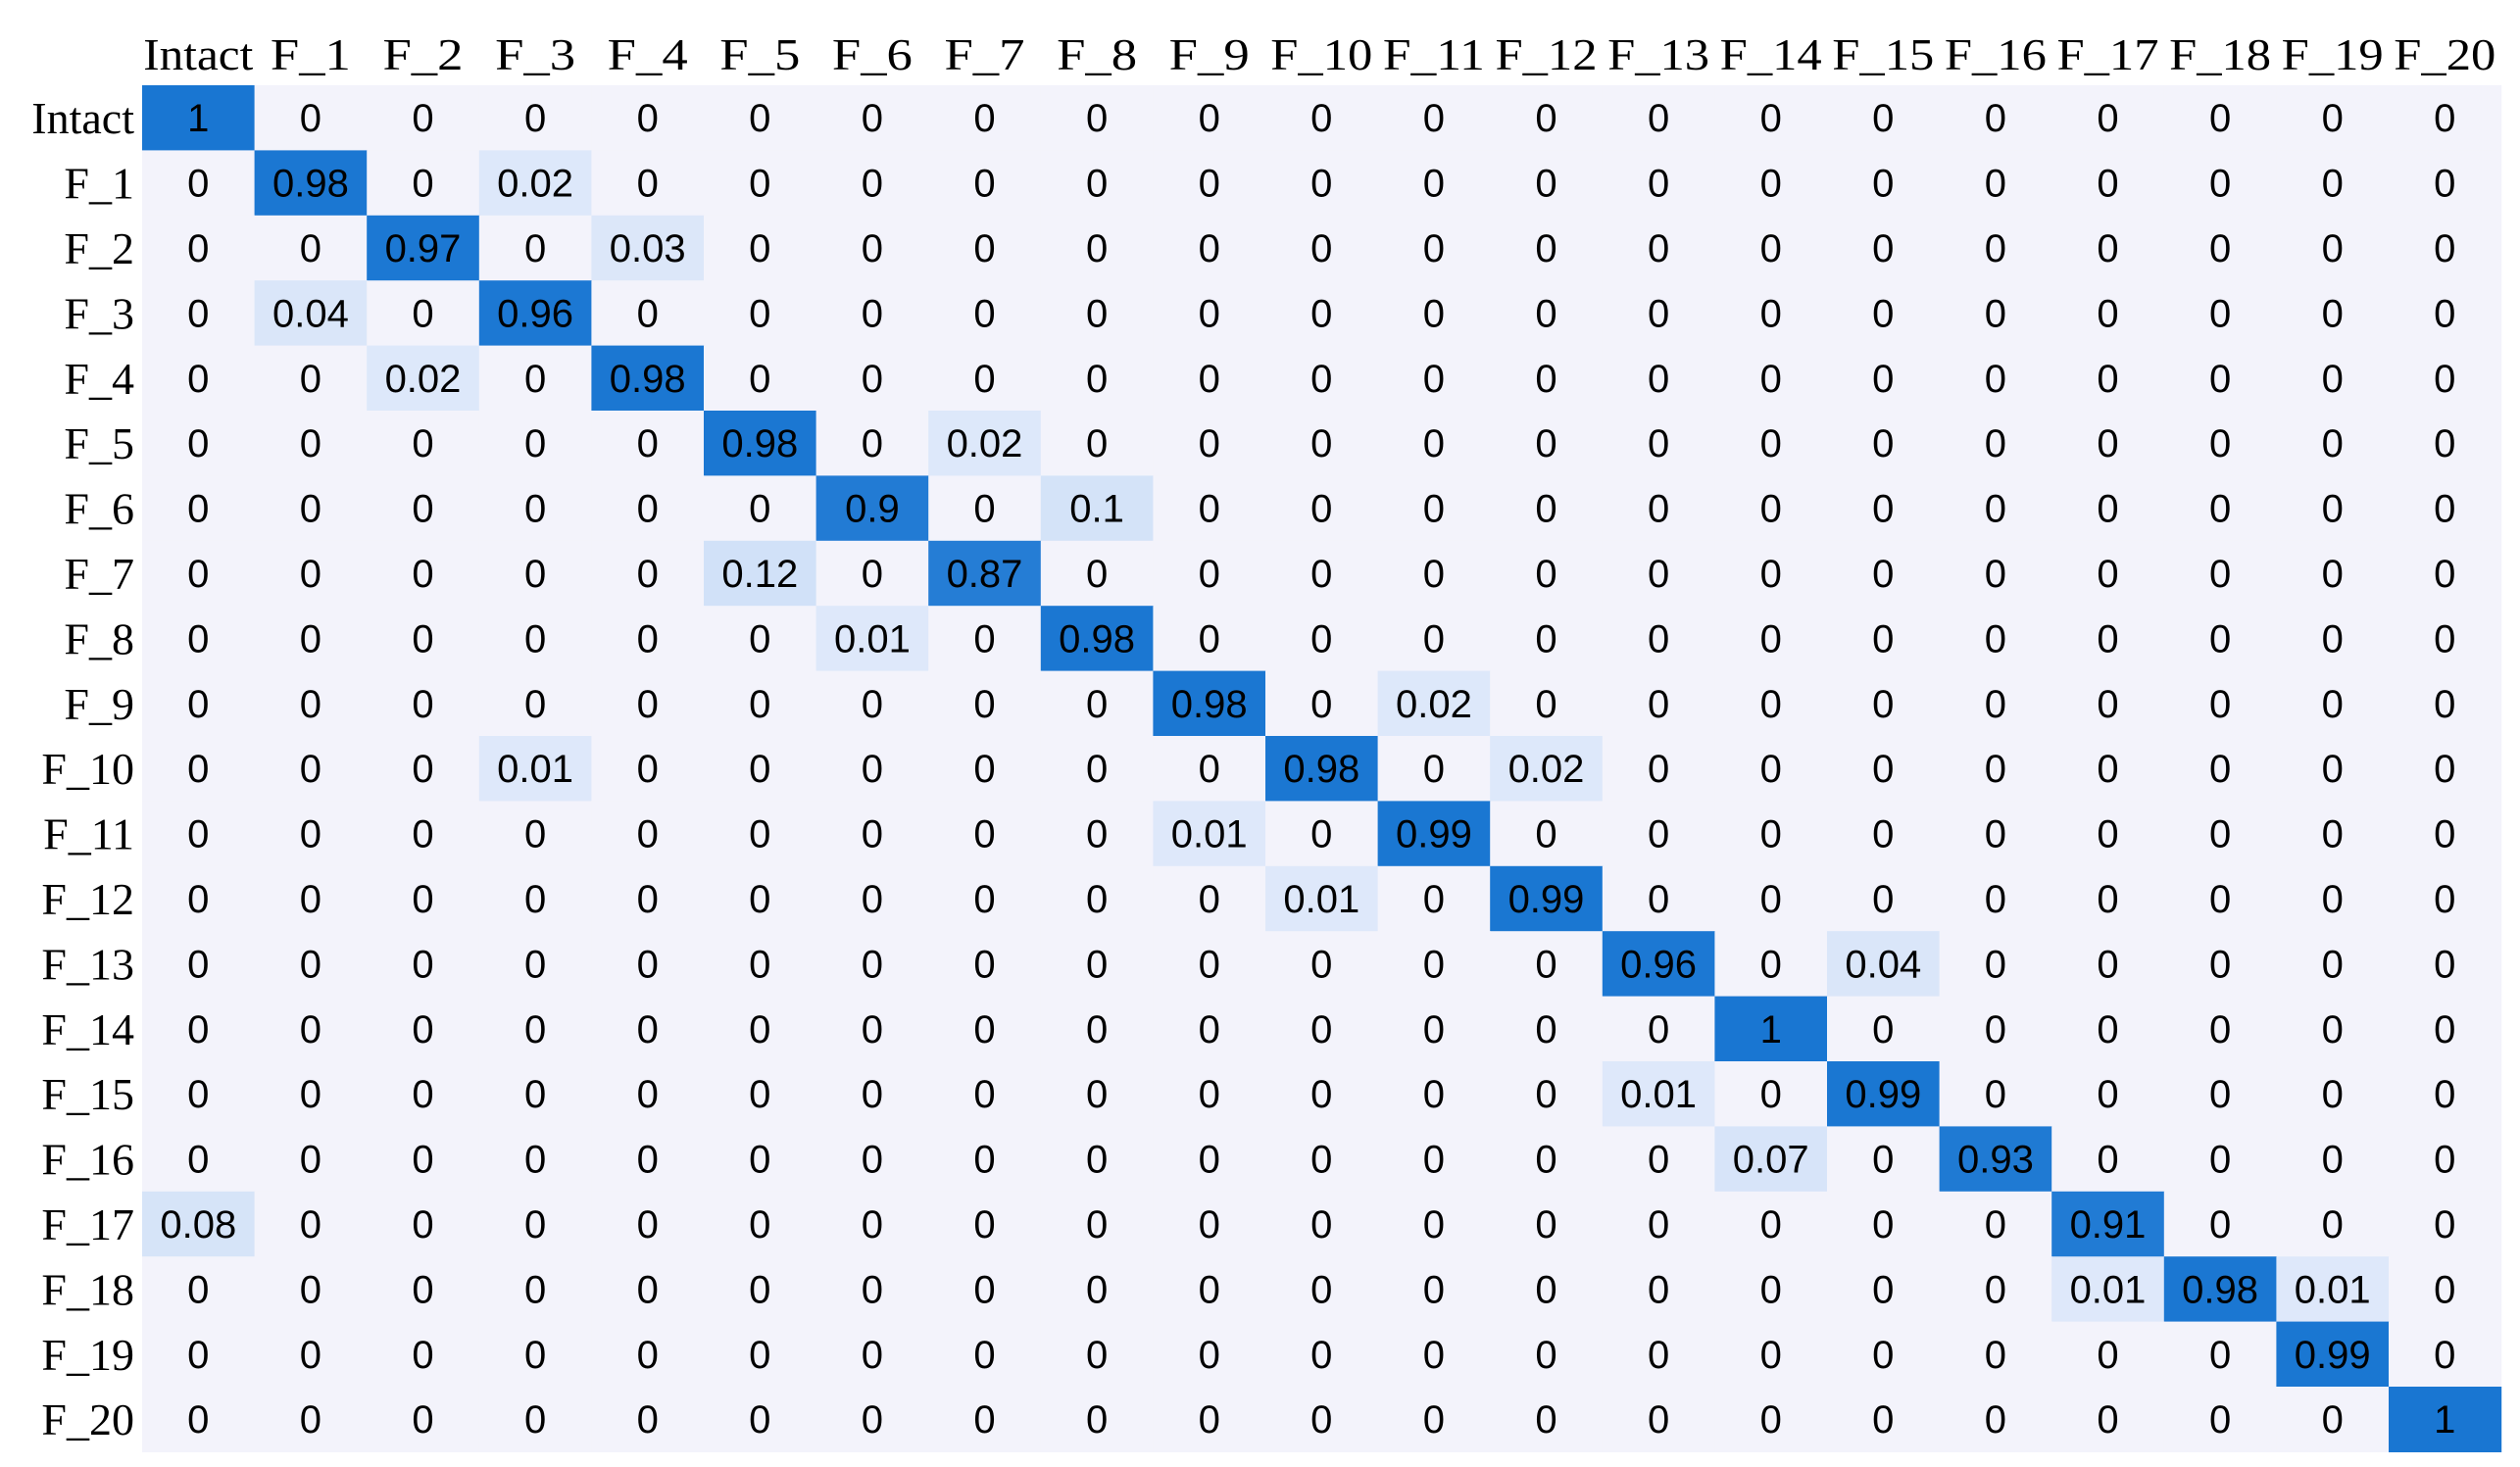 The width and height of the screenshot is (2520, 1467). What do you see at coordinates (872, 509) in the screenshot?
I see `cell-value-label: 0.9` at bounding box center [872, 509].